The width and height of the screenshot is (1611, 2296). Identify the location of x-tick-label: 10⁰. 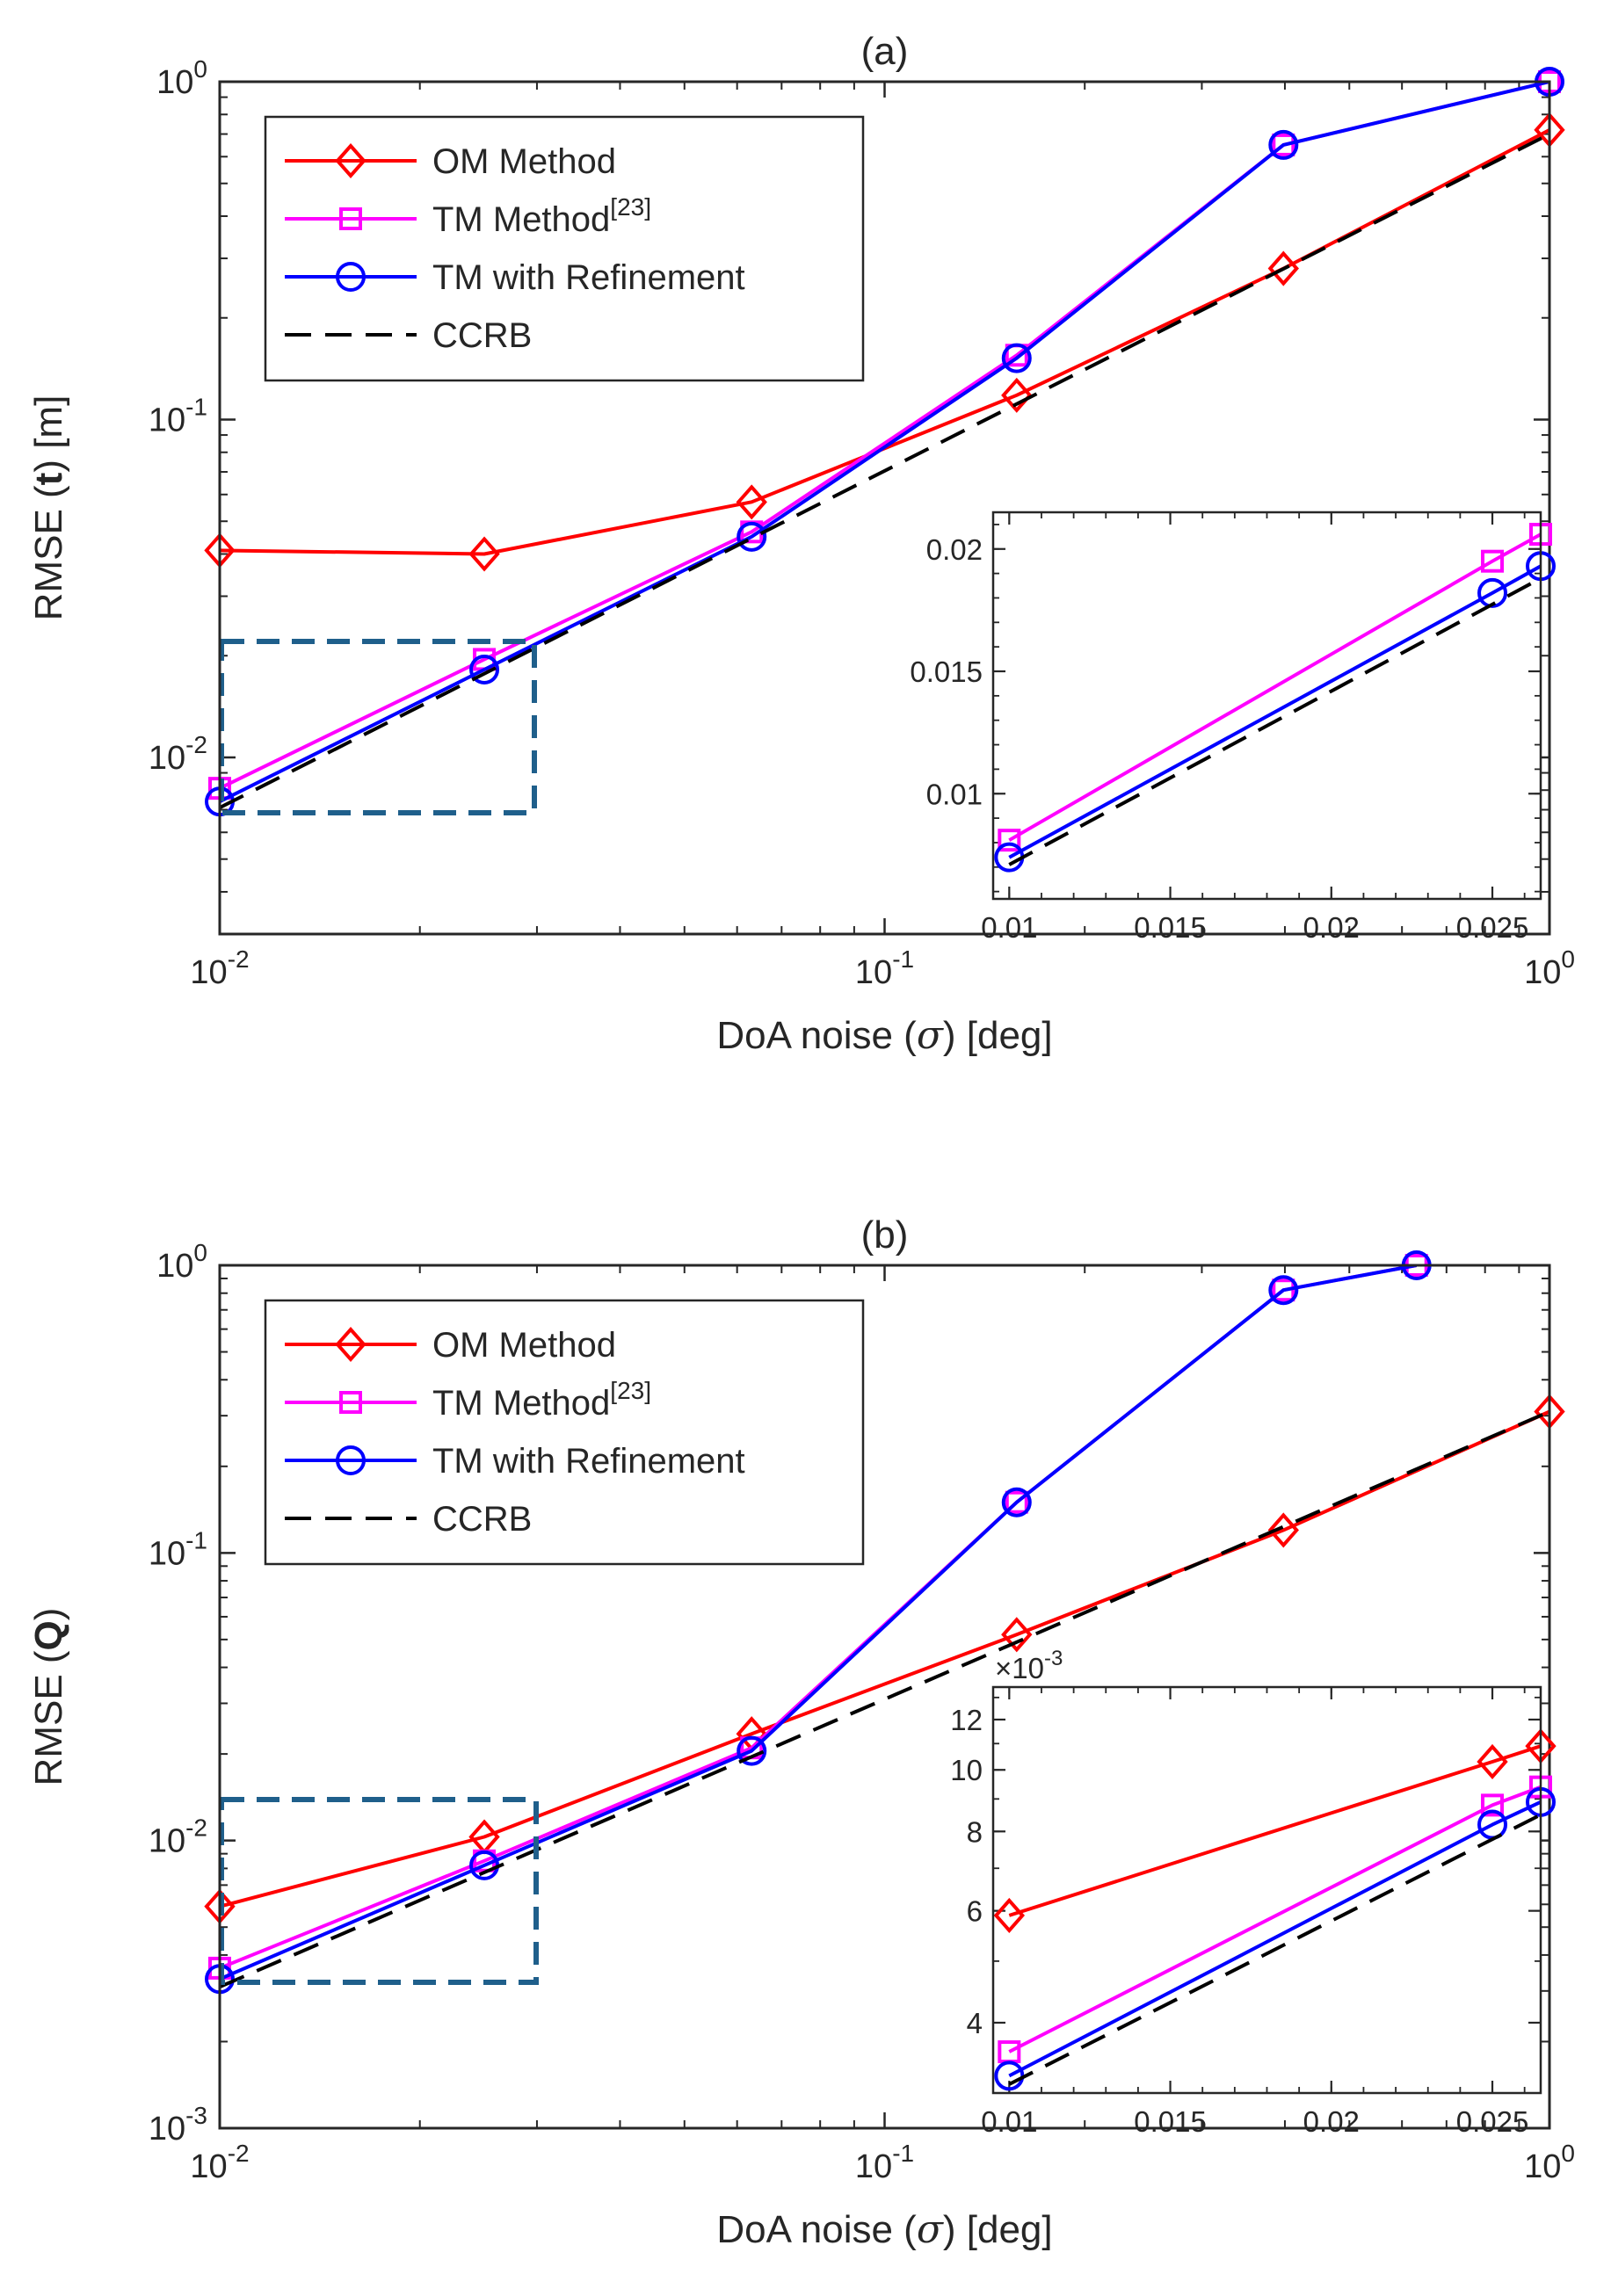
(1549, 2162).